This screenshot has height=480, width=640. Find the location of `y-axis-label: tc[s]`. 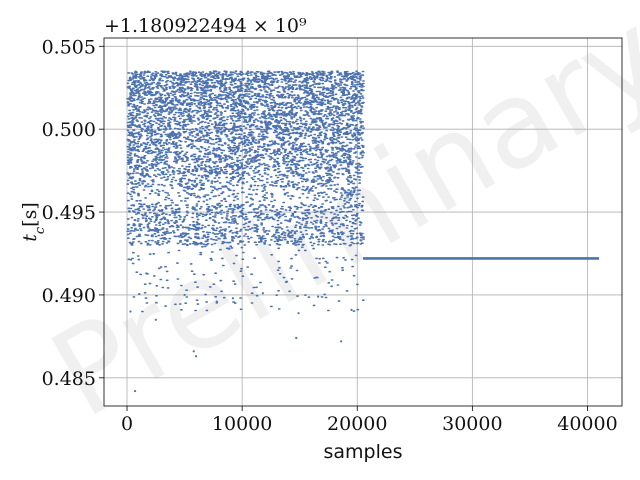

y-axis-label: tc[s] is located at coordinates (33, 222).